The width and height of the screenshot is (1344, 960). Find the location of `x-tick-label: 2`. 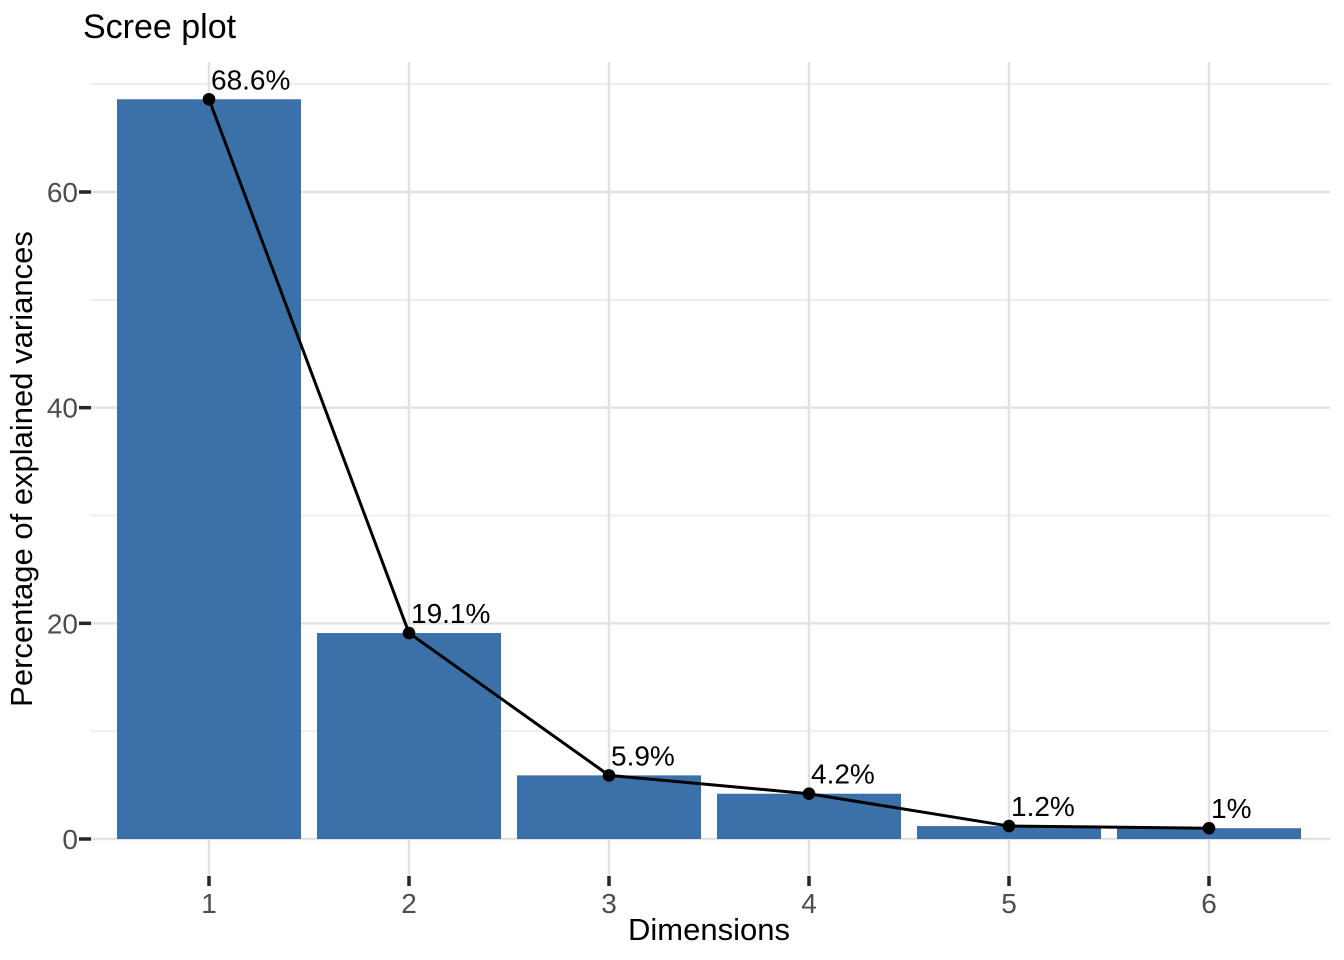

x-tick-label: 2 is located at coordinates (409, 903).